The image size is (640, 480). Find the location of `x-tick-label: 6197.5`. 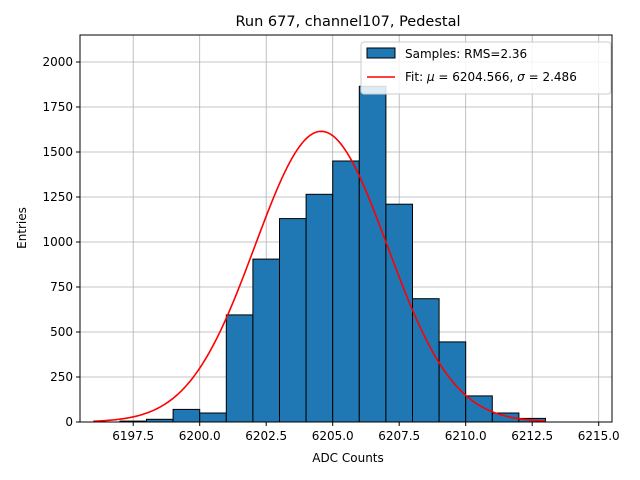

x-tick-label: 6197.5 is located at coordinates (133, 436).